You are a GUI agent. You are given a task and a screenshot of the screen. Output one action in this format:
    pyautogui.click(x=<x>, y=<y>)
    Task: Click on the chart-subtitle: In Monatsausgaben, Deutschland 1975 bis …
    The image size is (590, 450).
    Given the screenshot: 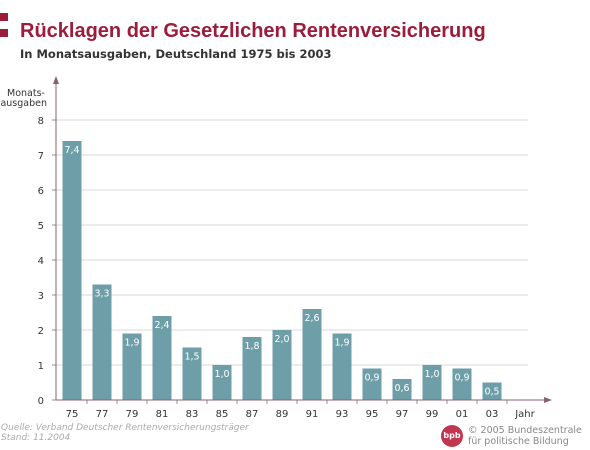 What is the action you would take?
    pyautogui.click(x=176, y=54)
    